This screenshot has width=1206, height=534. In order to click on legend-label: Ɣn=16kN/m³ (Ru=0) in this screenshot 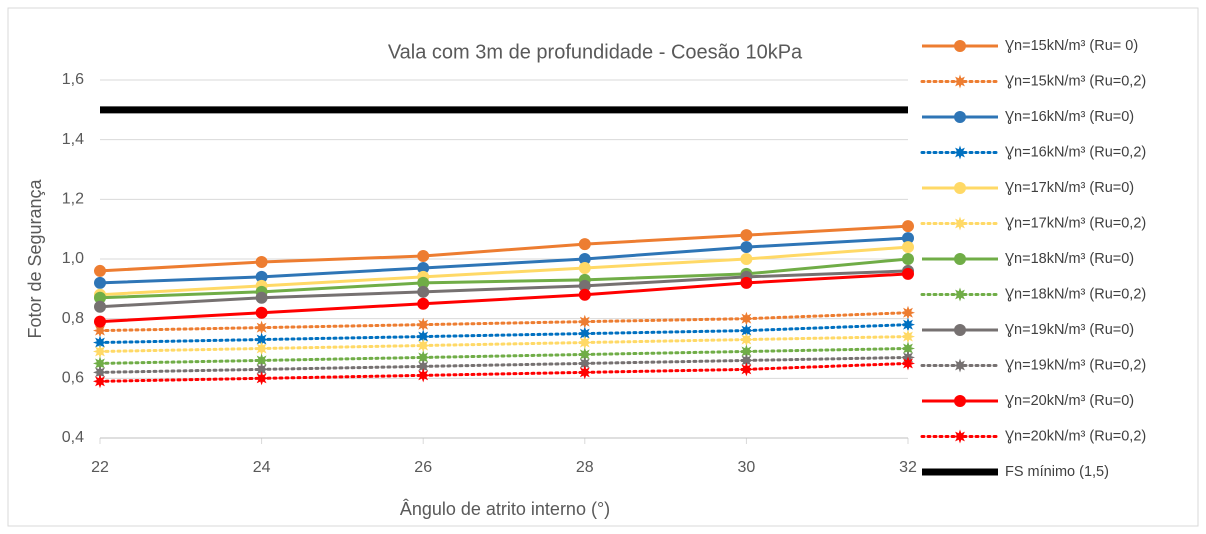, I will do `click(1069, 117)`.